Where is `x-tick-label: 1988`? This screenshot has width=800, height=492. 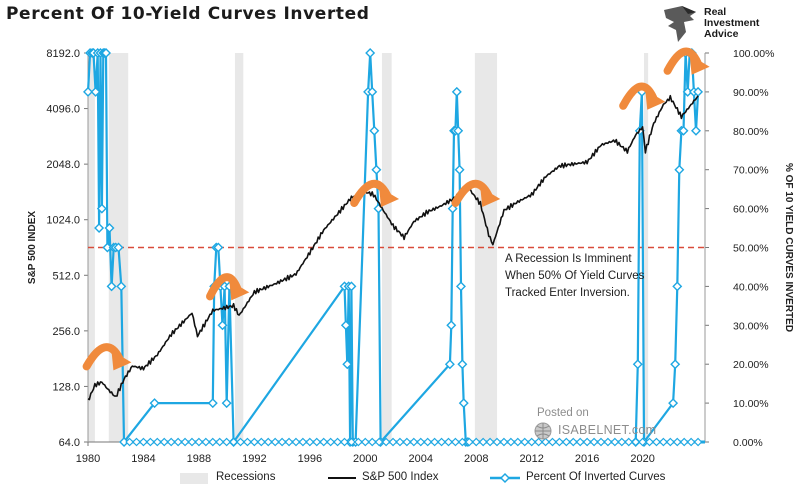
x-tick-label: 1988 is located at coordinates (199, 459).